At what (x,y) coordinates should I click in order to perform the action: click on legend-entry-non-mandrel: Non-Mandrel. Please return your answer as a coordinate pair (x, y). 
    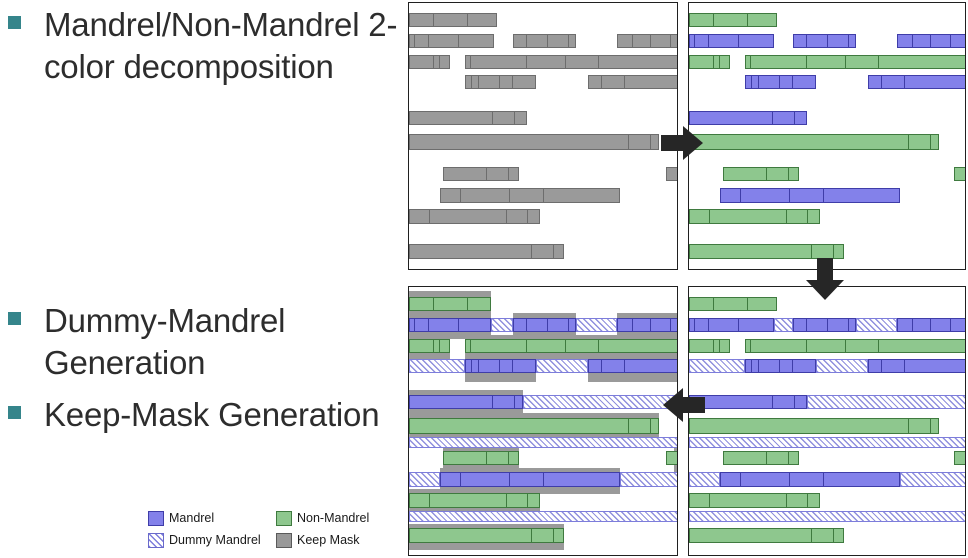
    Looking at the image, I should click on (337, 518).